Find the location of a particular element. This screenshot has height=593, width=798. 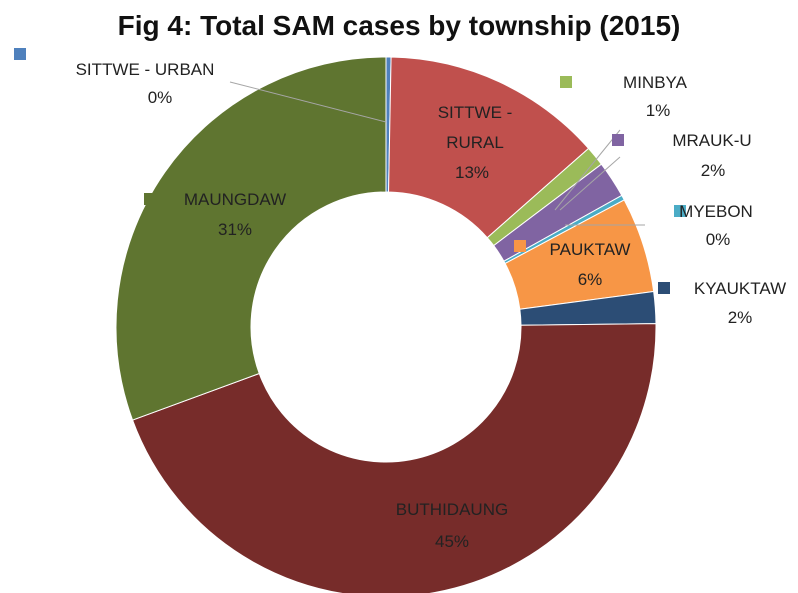

slice-value-label: 45% is located at coordinates (452, 541).